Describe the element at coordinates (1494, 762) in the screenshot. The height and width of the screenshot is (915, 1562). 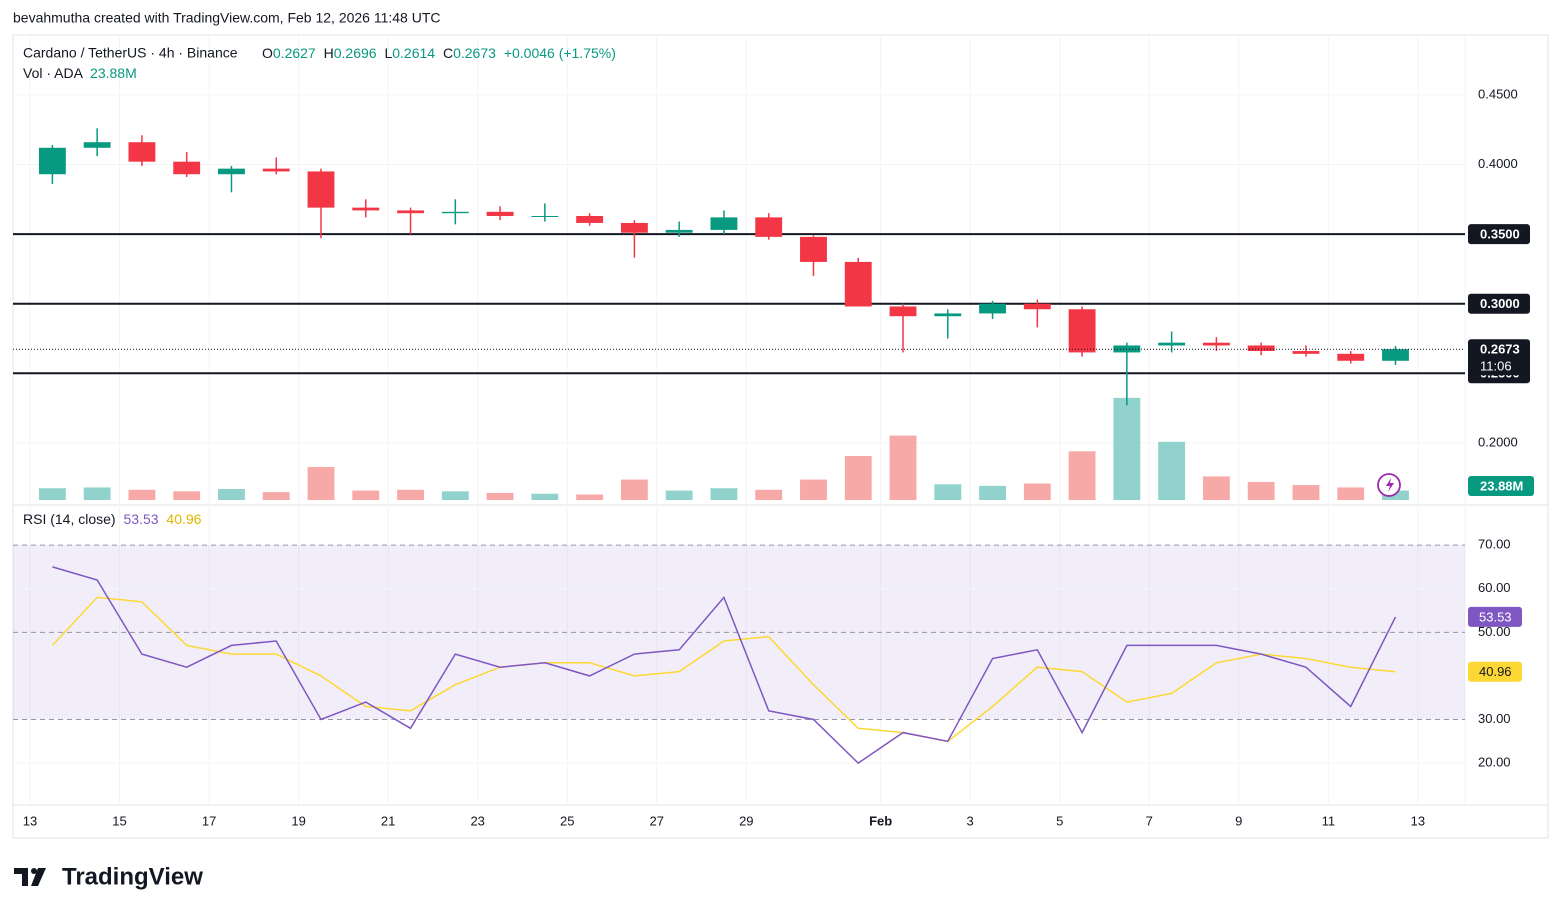
I see `rsi-tick-label: 20.00` at that location.